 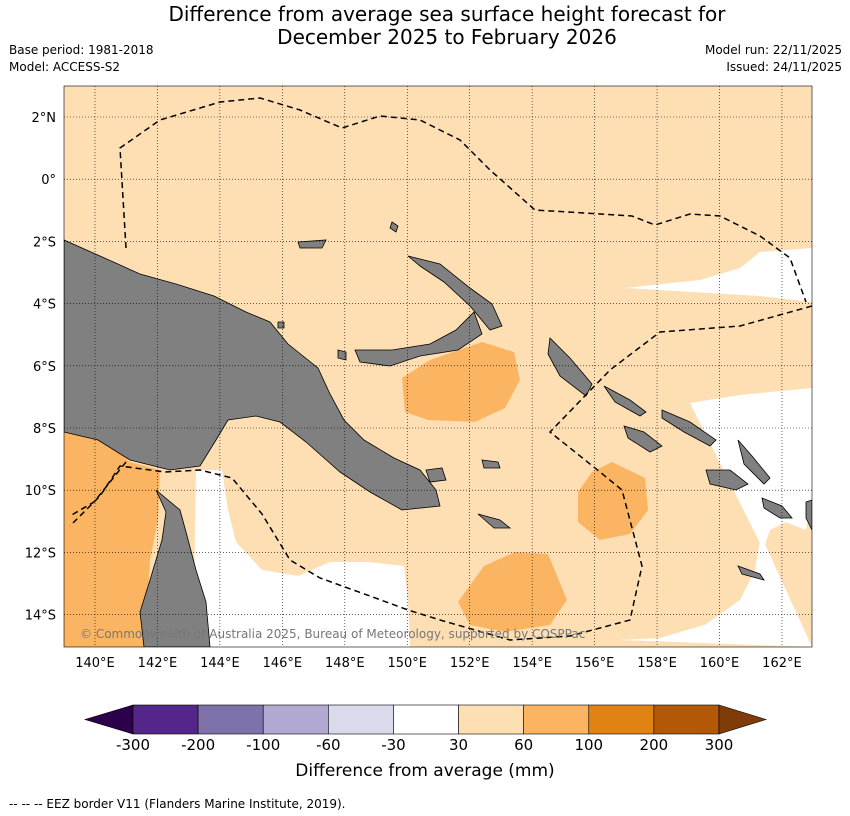 I want to click on colorbar-tick-label: -300, so click(x=133, y=745).